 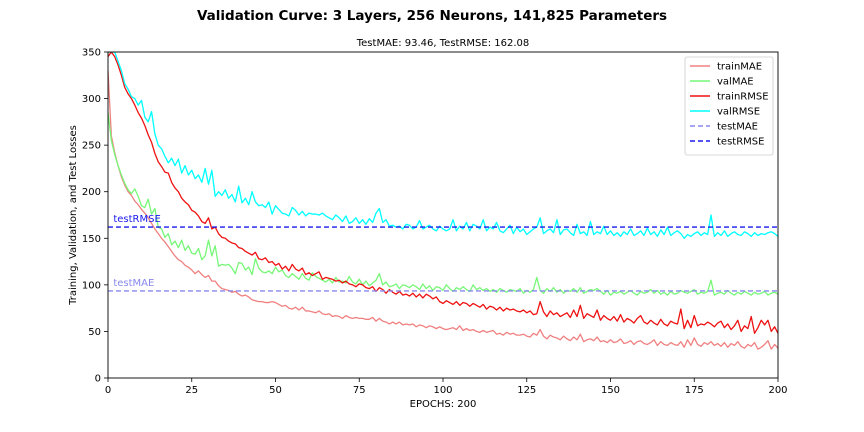 What do you see at coordinates (359, 390) in the screenshot?
I see `x-tick-label: 75` at bounding box center [359, 390].